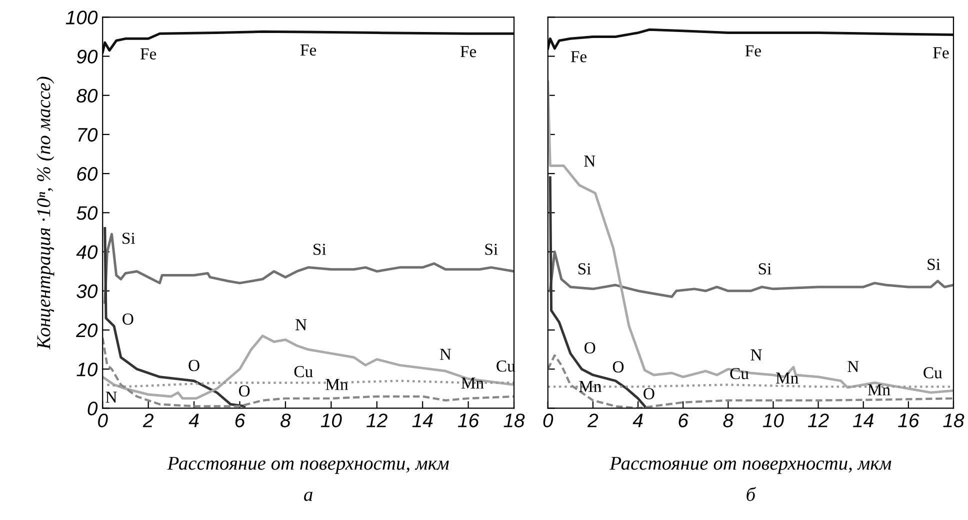  What do you see at coordinates (87, 174) in the screenshot?
I see `y-tick-label: 60` at bounding box center [87, 174].